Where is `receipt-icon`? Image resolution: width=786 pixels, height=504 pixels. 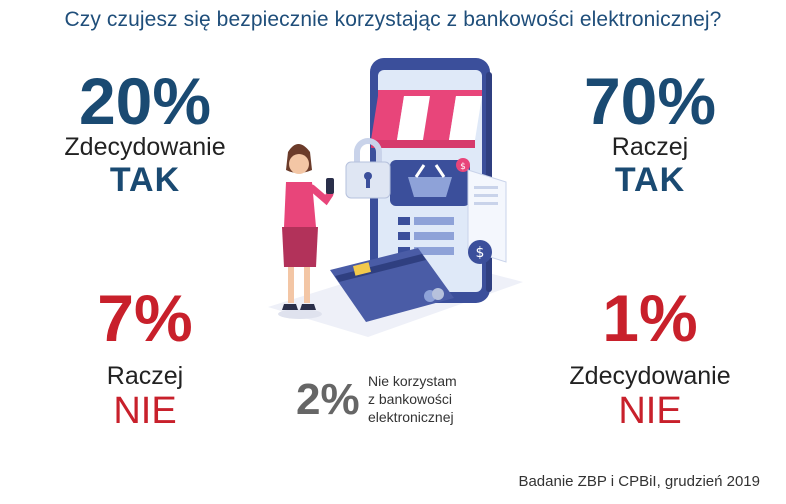
receipt-icon is located at coordinates (487, 216).